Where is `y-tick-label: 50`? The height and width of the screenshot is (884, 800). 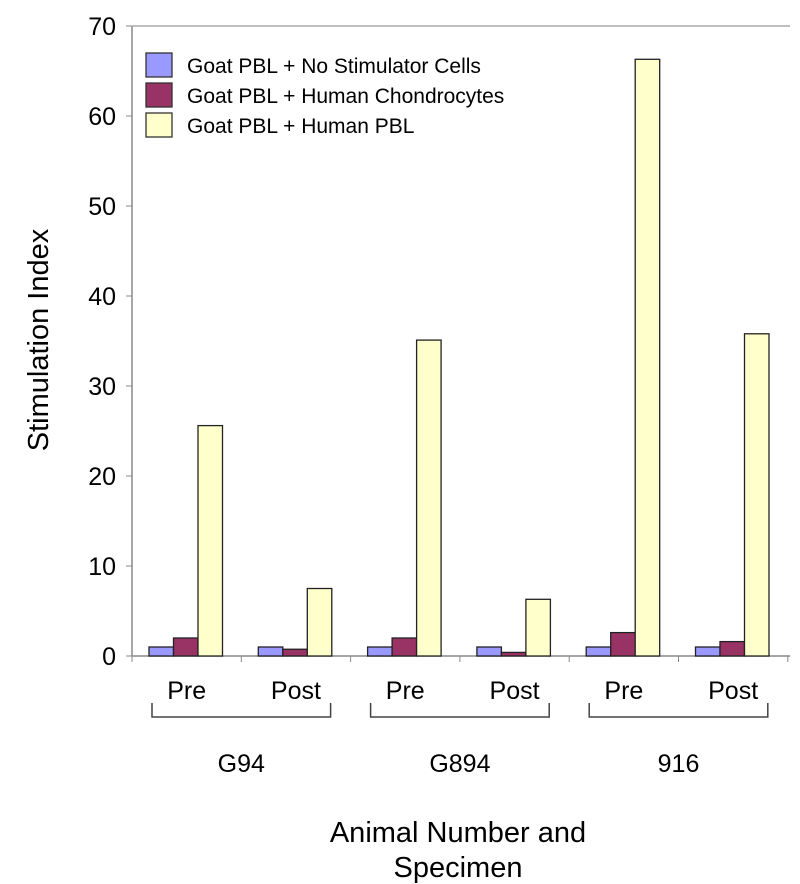 y-tick-label: 50 is located at coordinates (102, 207).